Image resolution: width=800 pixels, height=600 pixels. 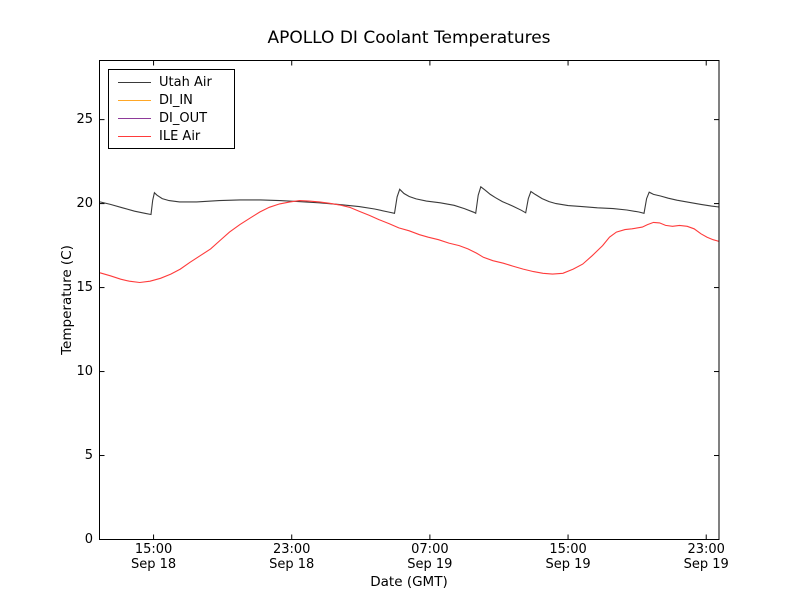 I want to click on chart-title: APOLLO DI Coolant Temperatures, so click(x=409, y=38).